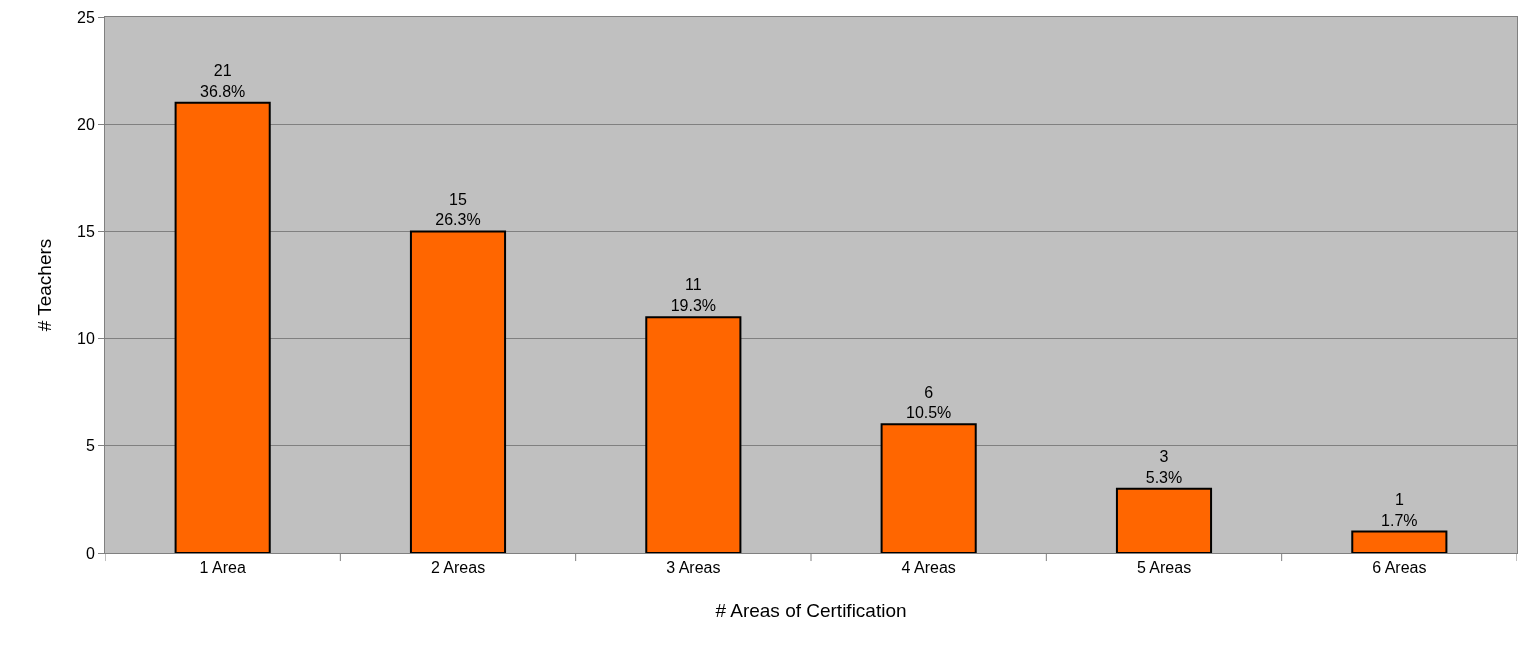  Describe the element at coordinates (458, 209) in the screenshot. I see `data-label: 15 26.3%` at that location.